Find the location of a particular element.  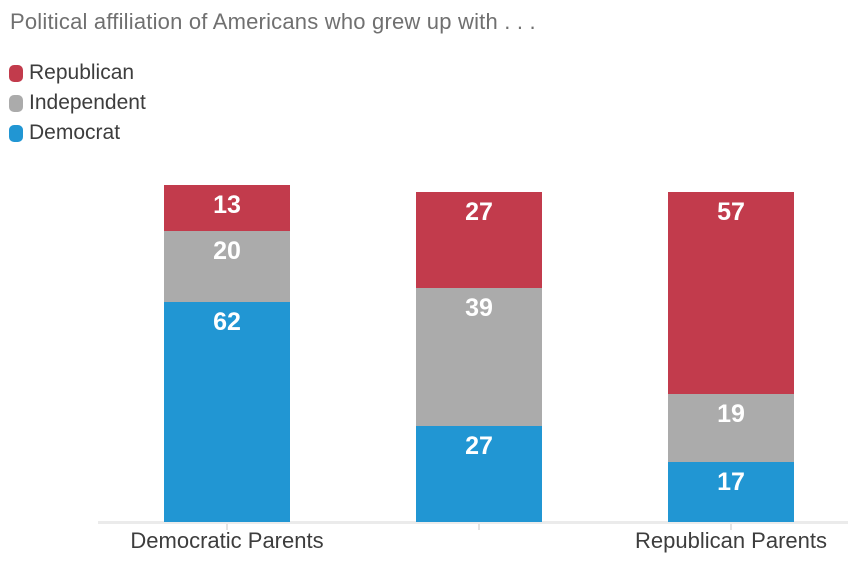

x-axis-label: Democratic Parents is located at coordinates (227, 540).